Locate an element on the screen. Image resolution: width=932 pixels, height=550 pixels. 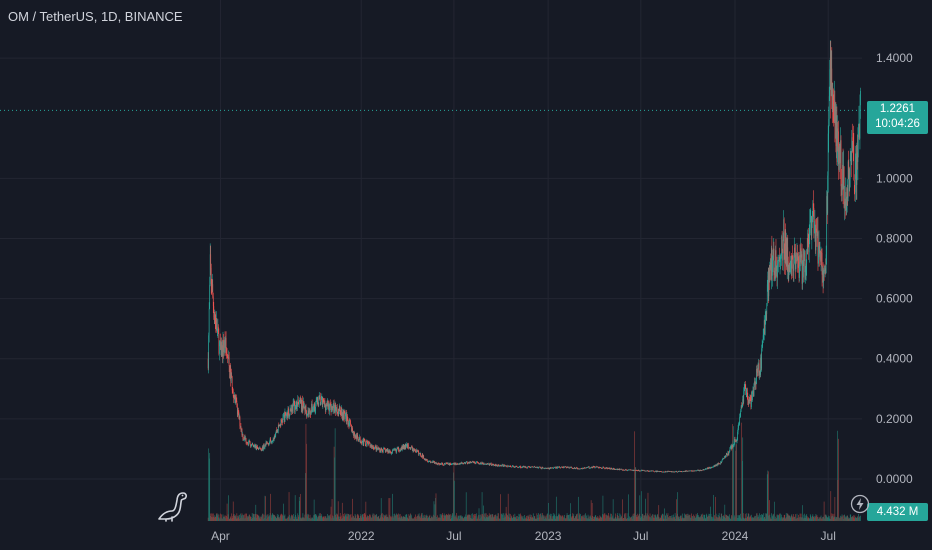
lightning-icon is located at coordinates (860, 504).